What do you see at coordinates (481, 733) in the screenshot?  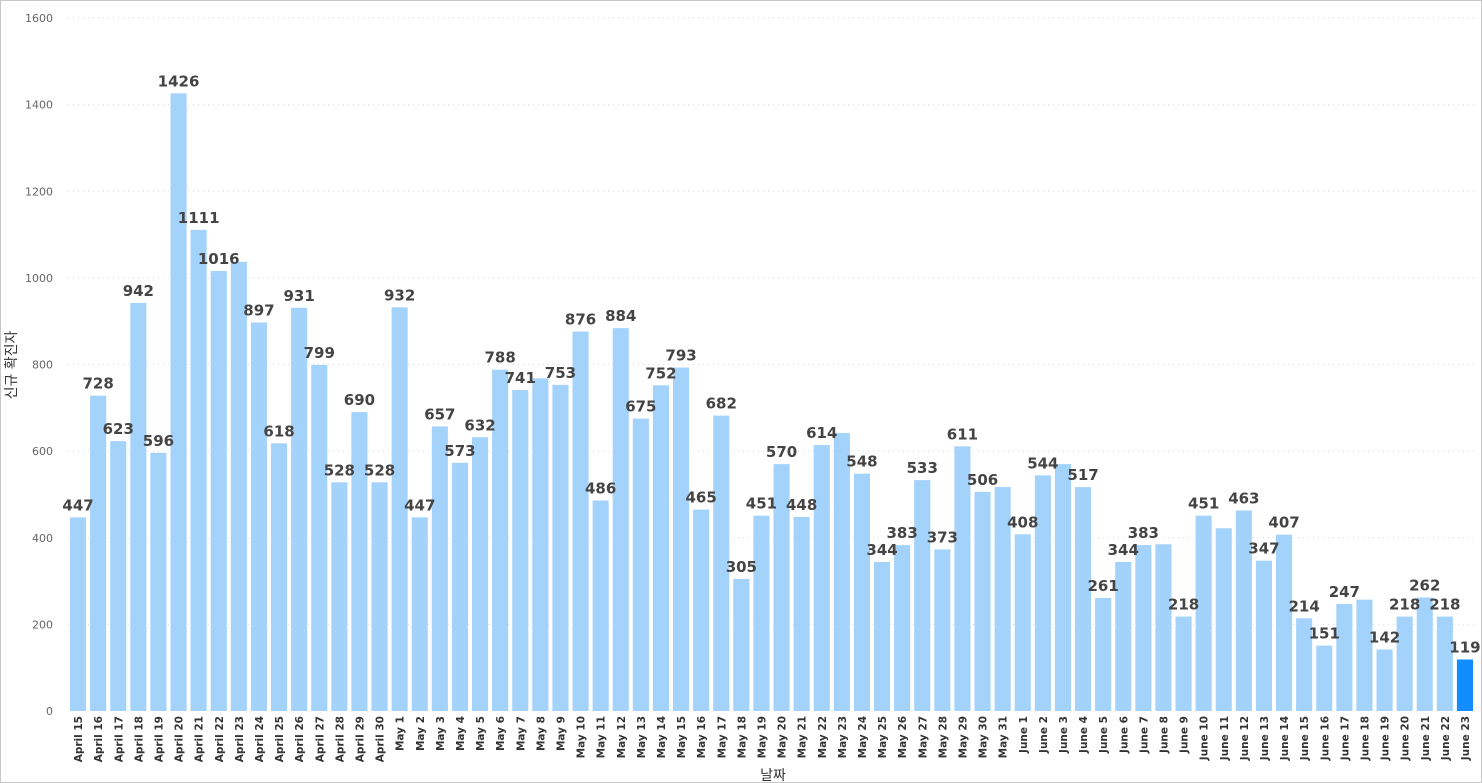 I see `x-tick-label: May 5` at bounding box center [481, 733].